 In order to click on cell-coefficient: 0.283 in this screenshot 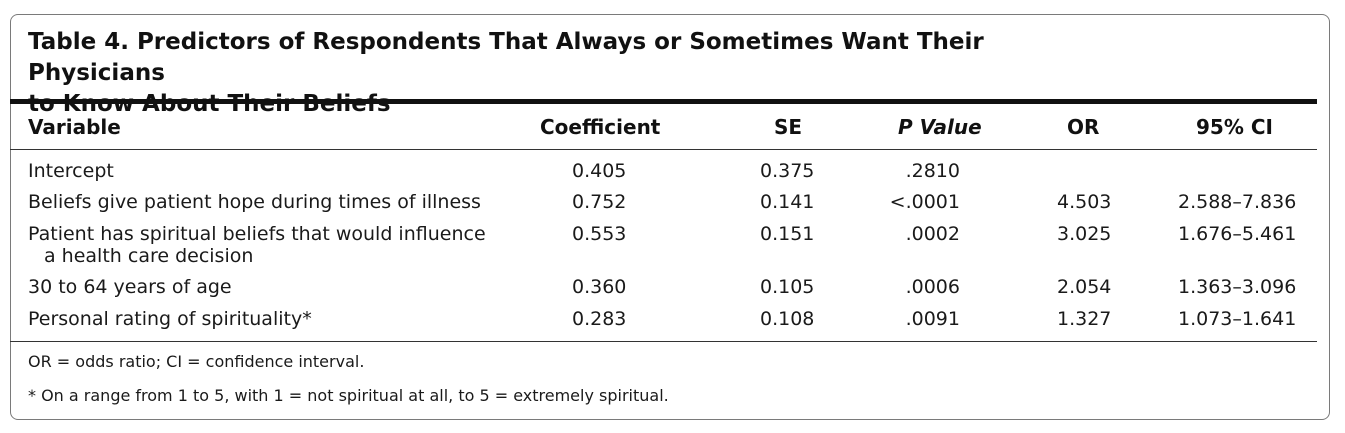, I will do `click(599, 319)`.